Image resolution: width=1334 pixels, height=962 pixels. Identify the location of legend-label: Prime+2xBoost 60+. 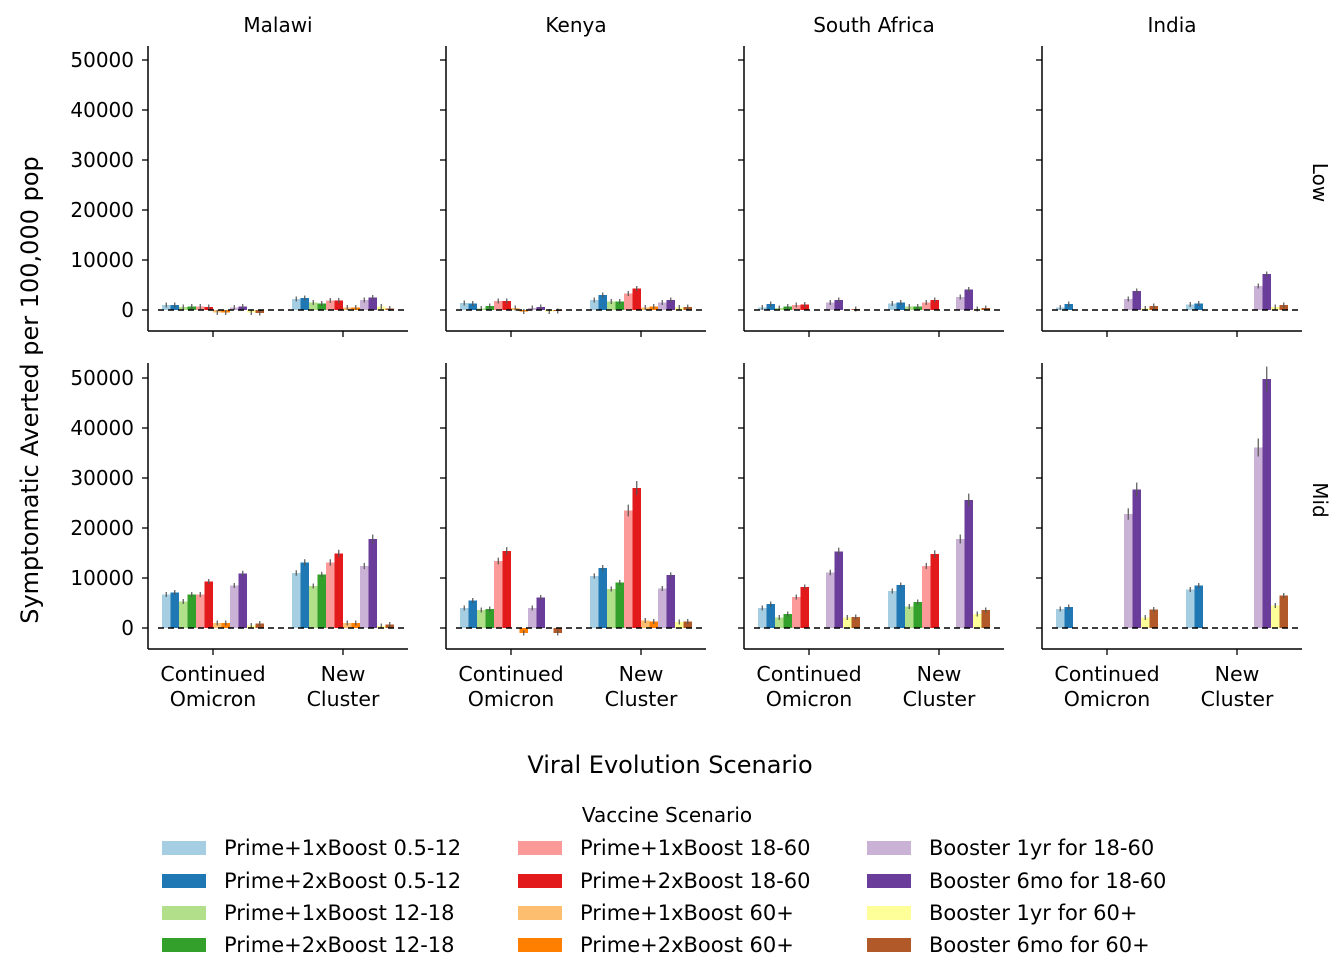
(687, 945).